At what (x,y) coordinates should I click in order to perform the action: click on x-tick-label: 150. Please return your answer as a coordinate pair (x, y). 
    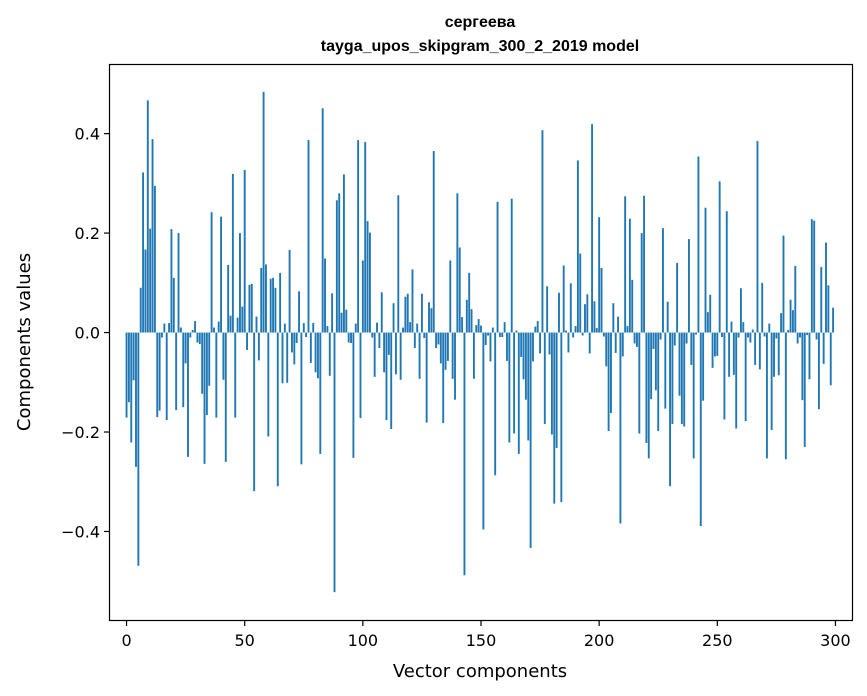
    Looking at the image, I should click on (481, 640).